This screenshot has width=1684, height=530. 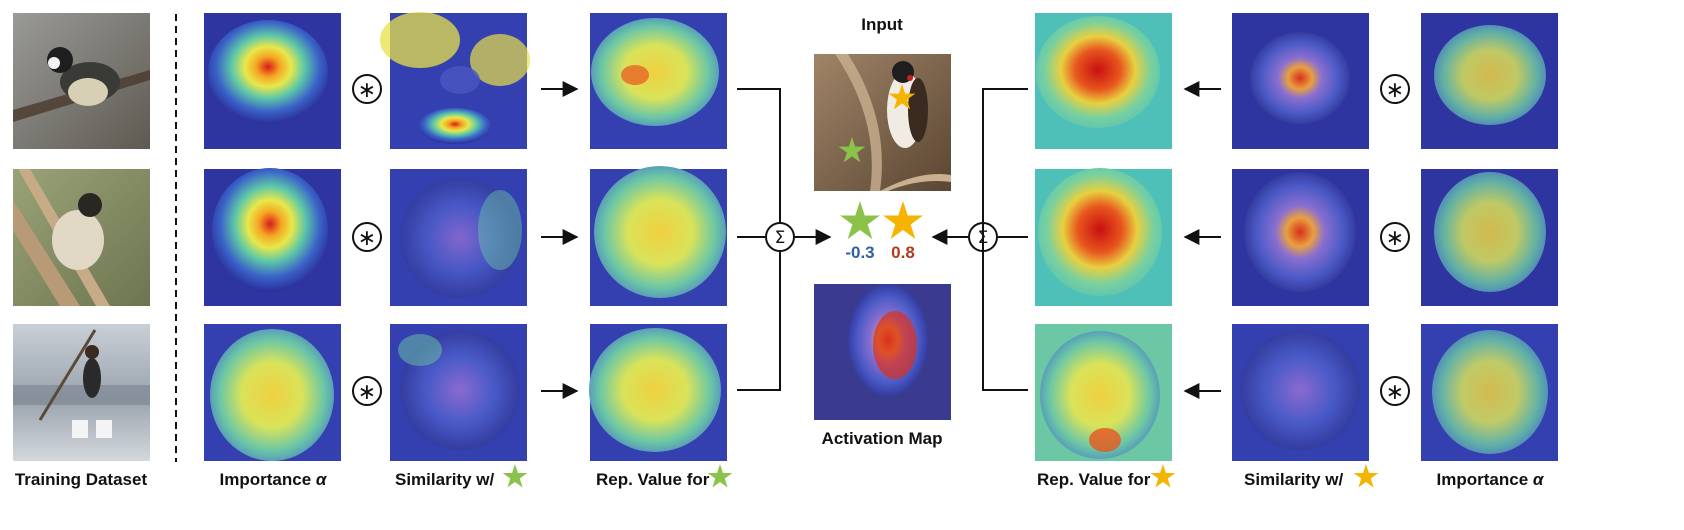 I want to click on convolve-operator-left-3: ∗, so click(x=367, y=391).